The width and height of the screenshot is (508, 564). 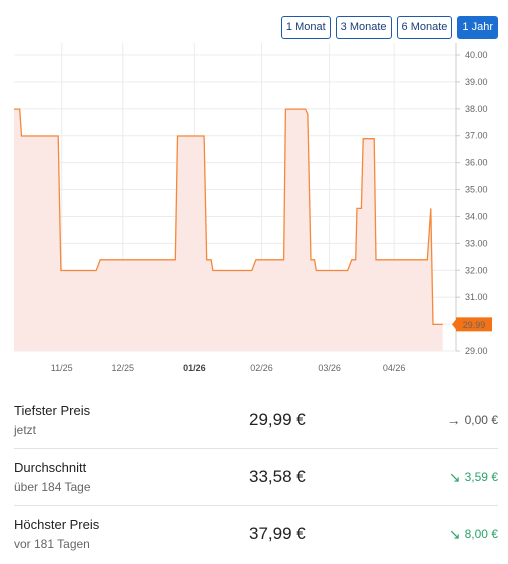 I want to click on y-tick-label: 39.00, so click(x=476, y=82).